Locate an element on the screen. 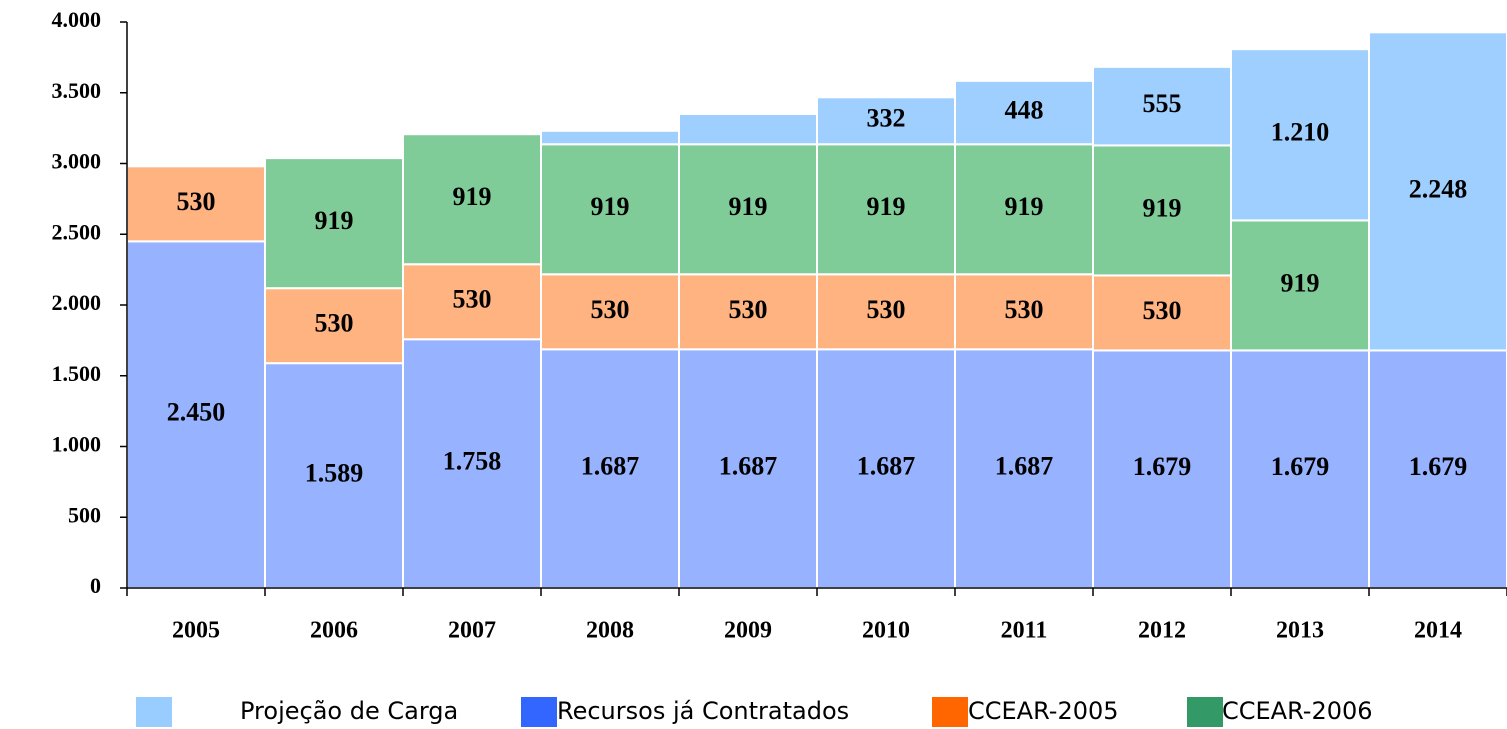 This screenshot has height=729, width=1507. x-tick-label: 2006 is located at coordinates (334, 631).